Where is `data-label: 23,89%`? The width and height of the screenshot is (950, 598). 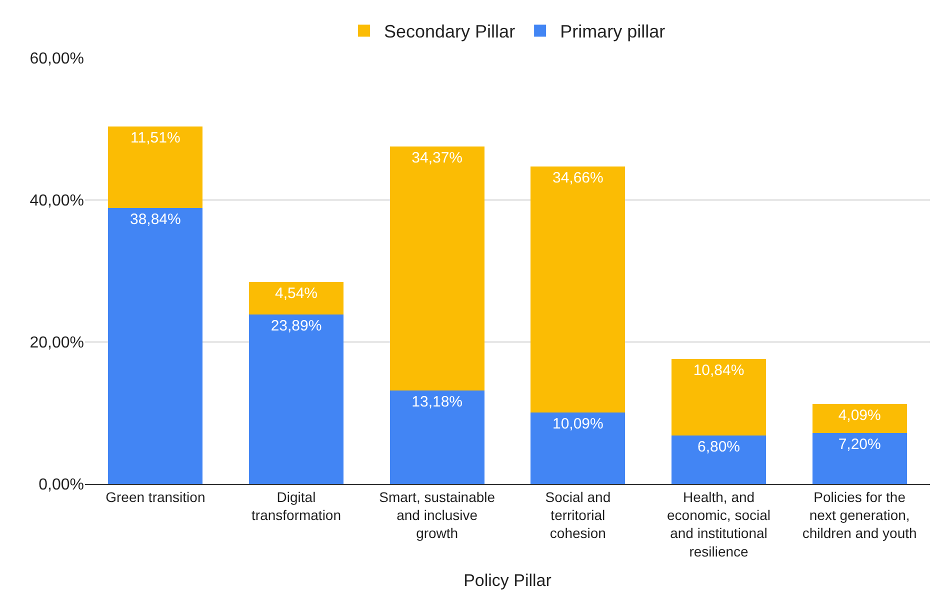
data-label: 23,89% is located at coordinates (296, 325).